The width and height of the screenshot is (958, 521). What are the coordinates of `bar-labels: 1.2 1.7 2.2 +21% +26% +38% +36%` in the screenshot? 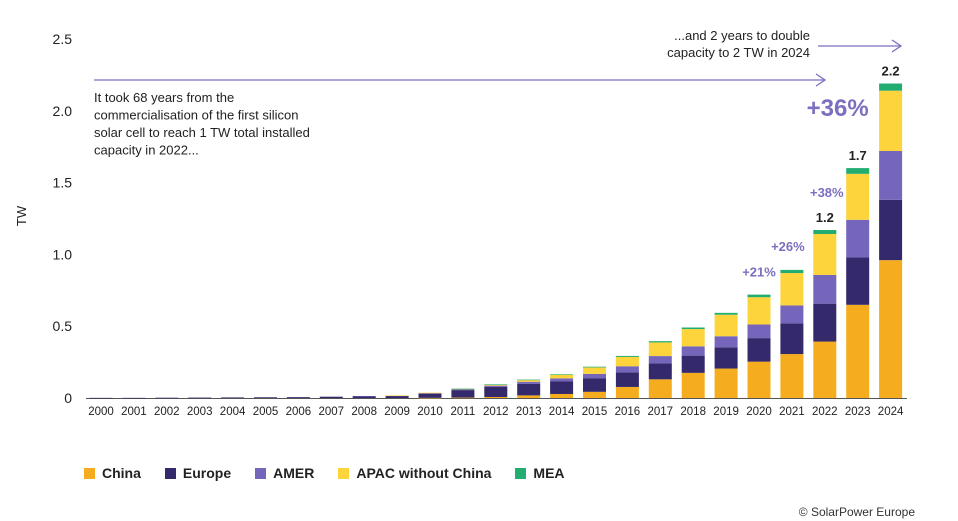 It's located at (820, 172).